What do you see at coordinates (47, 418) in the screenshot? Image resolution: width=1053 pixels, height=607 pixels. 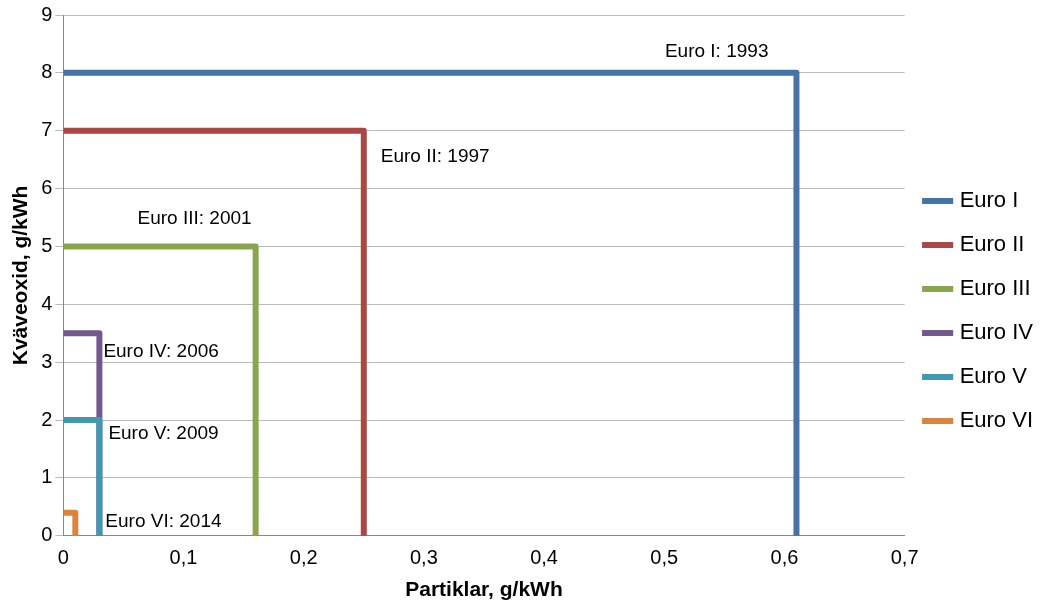 I see `y-tick-label: 2` at bounding box center [47, 418].